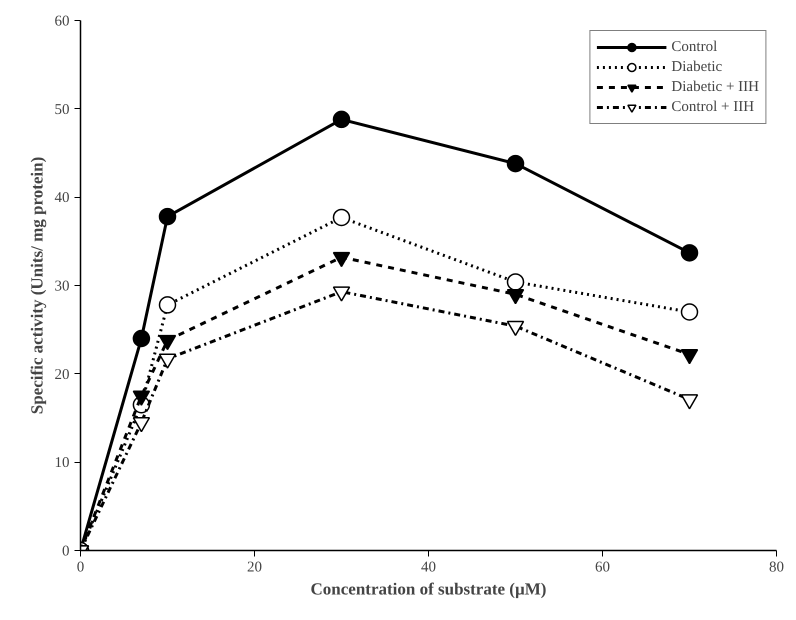 This screenshot has width=796, height=620. Describe the element at coordinates (80, 568) in the screenshot. I see `x-tick-label: 0` at that location.